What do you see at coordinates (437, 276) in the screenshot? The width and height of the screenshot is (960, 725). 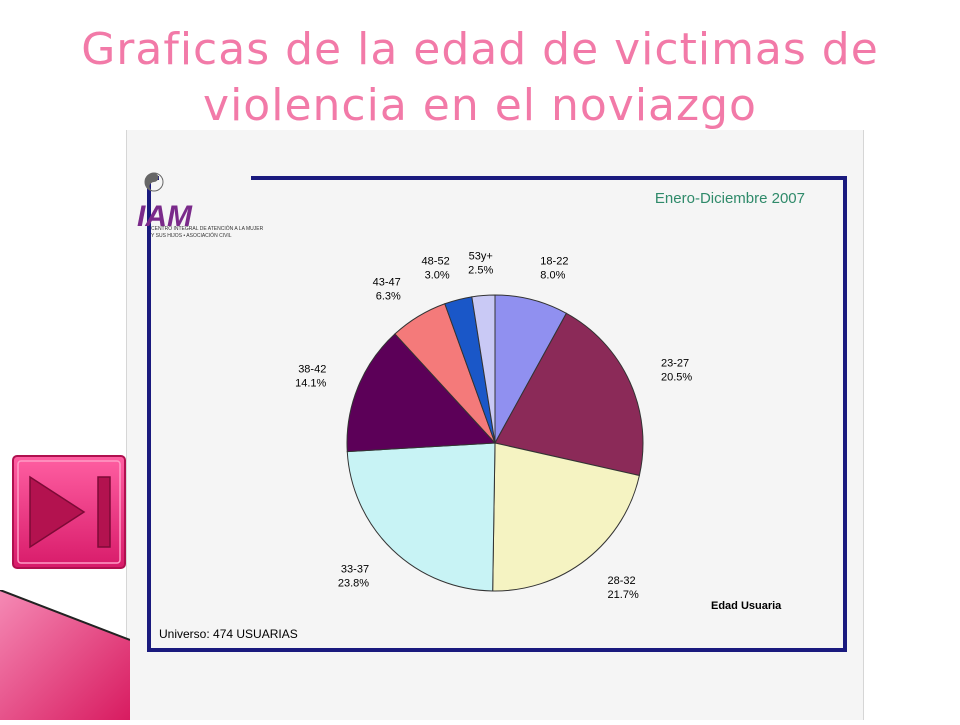 I see `slice-value-48-52: 3.0%` at bounding box center [437, 276].